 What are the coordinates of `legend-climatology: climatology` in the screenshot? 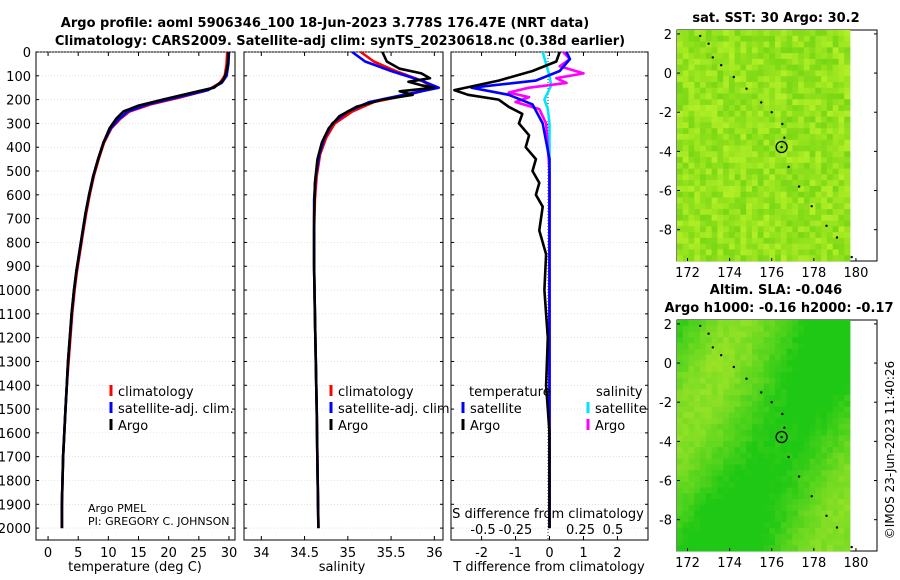 It's located at (376, 392).